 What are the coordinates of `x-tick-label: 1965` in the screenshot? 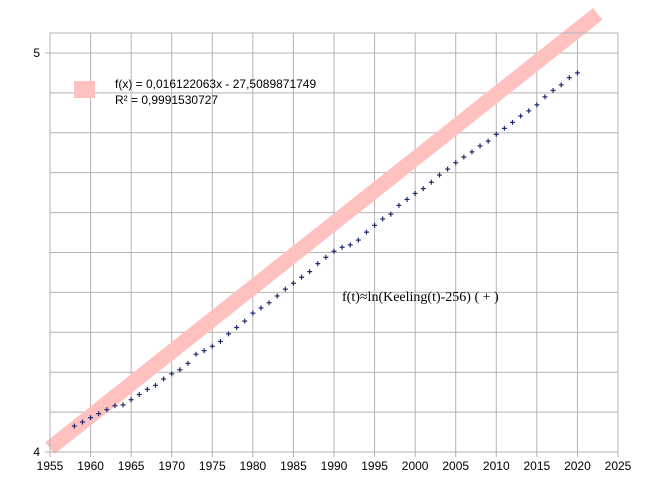 It's located at (131, 466).